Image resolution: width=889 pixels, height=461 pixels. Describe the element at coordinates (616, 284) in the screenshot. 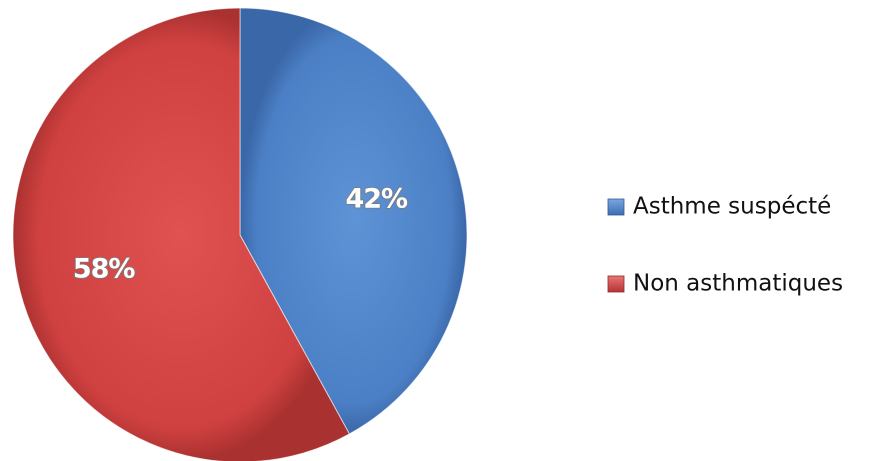

I see `legend-swatch-non-asthmatiques` at that location.